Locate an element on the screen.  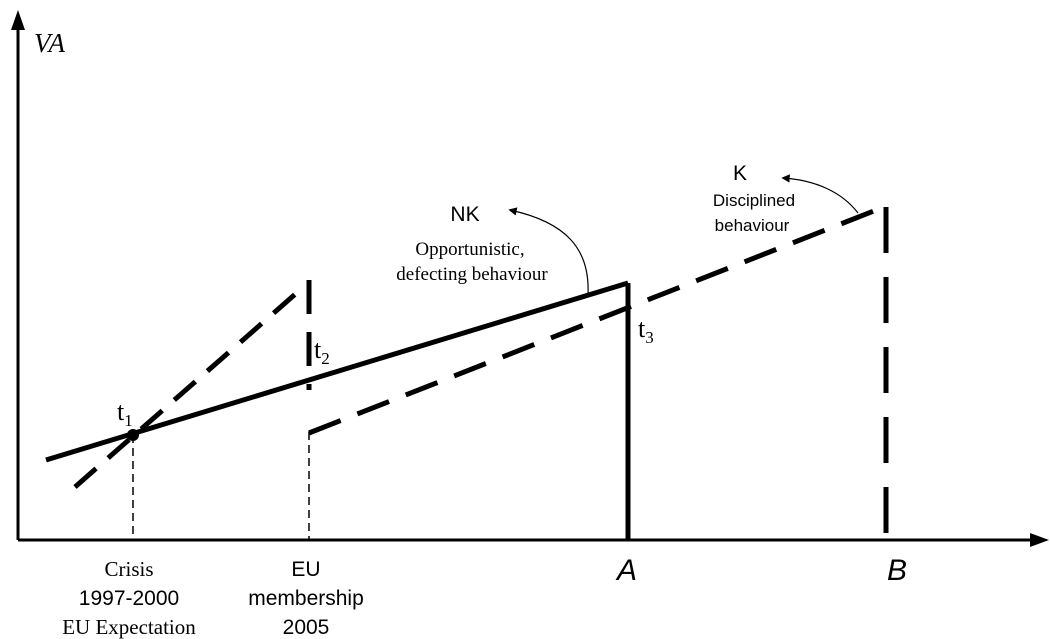
x-axis-arrowhead is located at coordinates (1039, 540).